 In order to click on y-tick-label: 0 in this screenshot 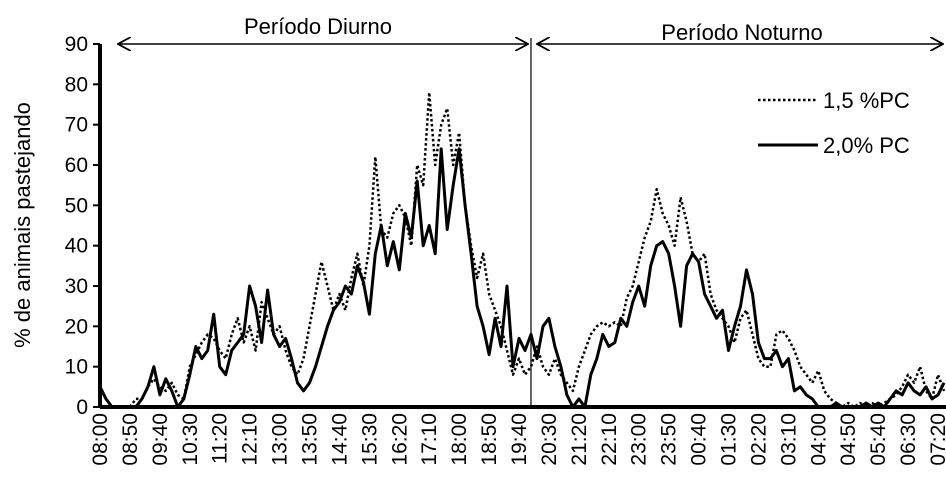, I will do `click(82, 407)`.